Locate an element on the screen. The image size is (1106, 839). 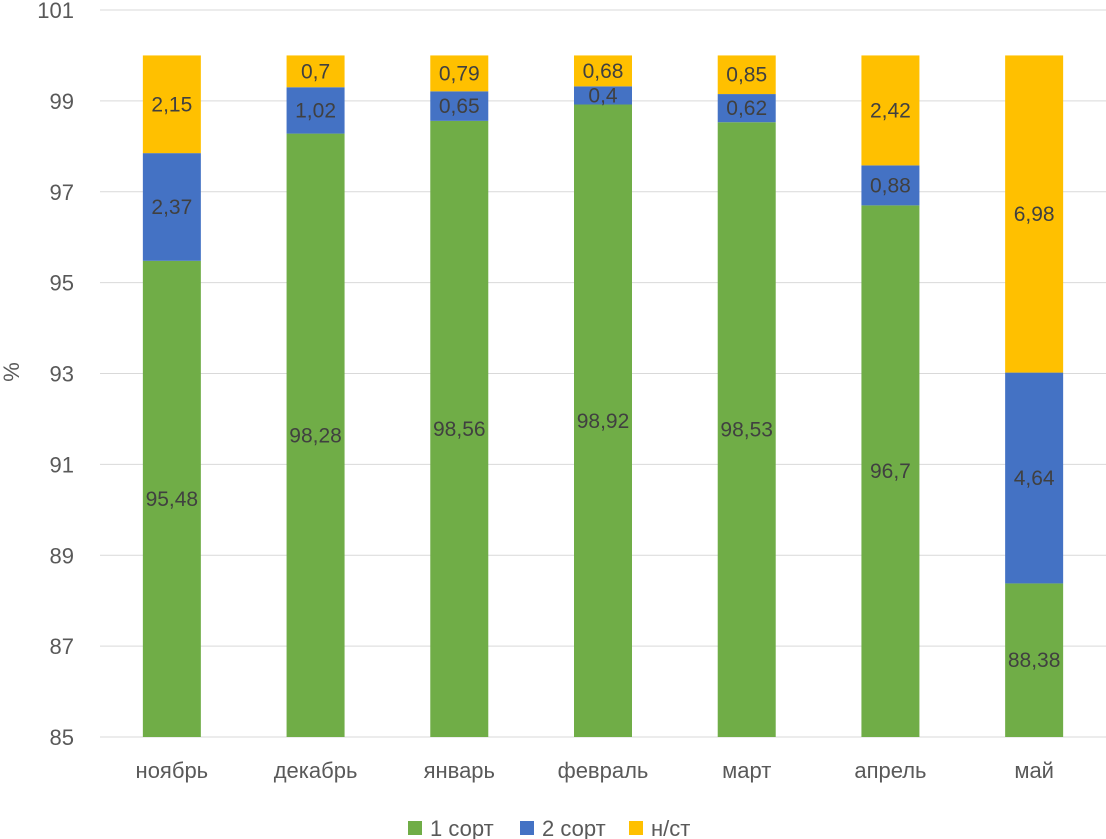
data-label: 96,7 is located at coordinates (890, 471).